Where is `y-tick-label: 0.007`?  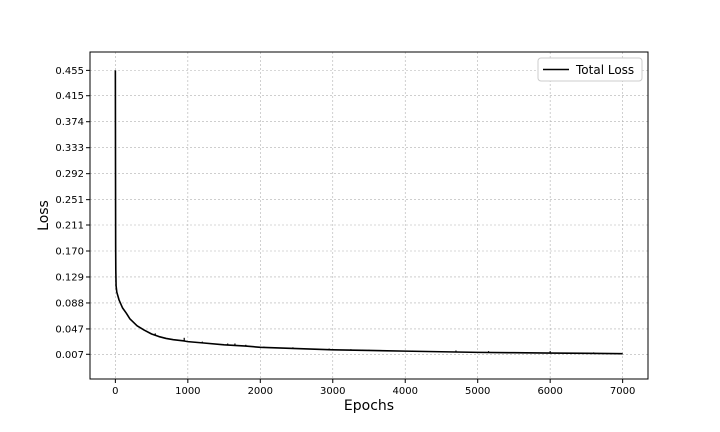 y-tick-label: 0.007 is located at coordinates (69, 355).